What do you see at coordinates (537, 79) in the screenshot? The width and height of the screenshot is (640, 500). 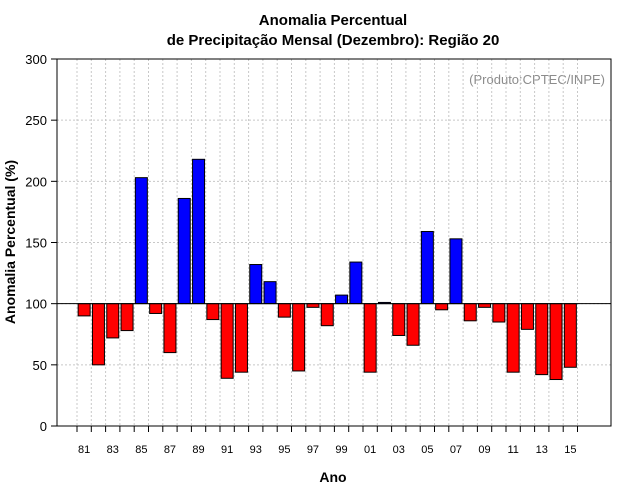 I see `source-annotation: (Produto:CPTEC/INPE)` at bounding box center [537, 79].